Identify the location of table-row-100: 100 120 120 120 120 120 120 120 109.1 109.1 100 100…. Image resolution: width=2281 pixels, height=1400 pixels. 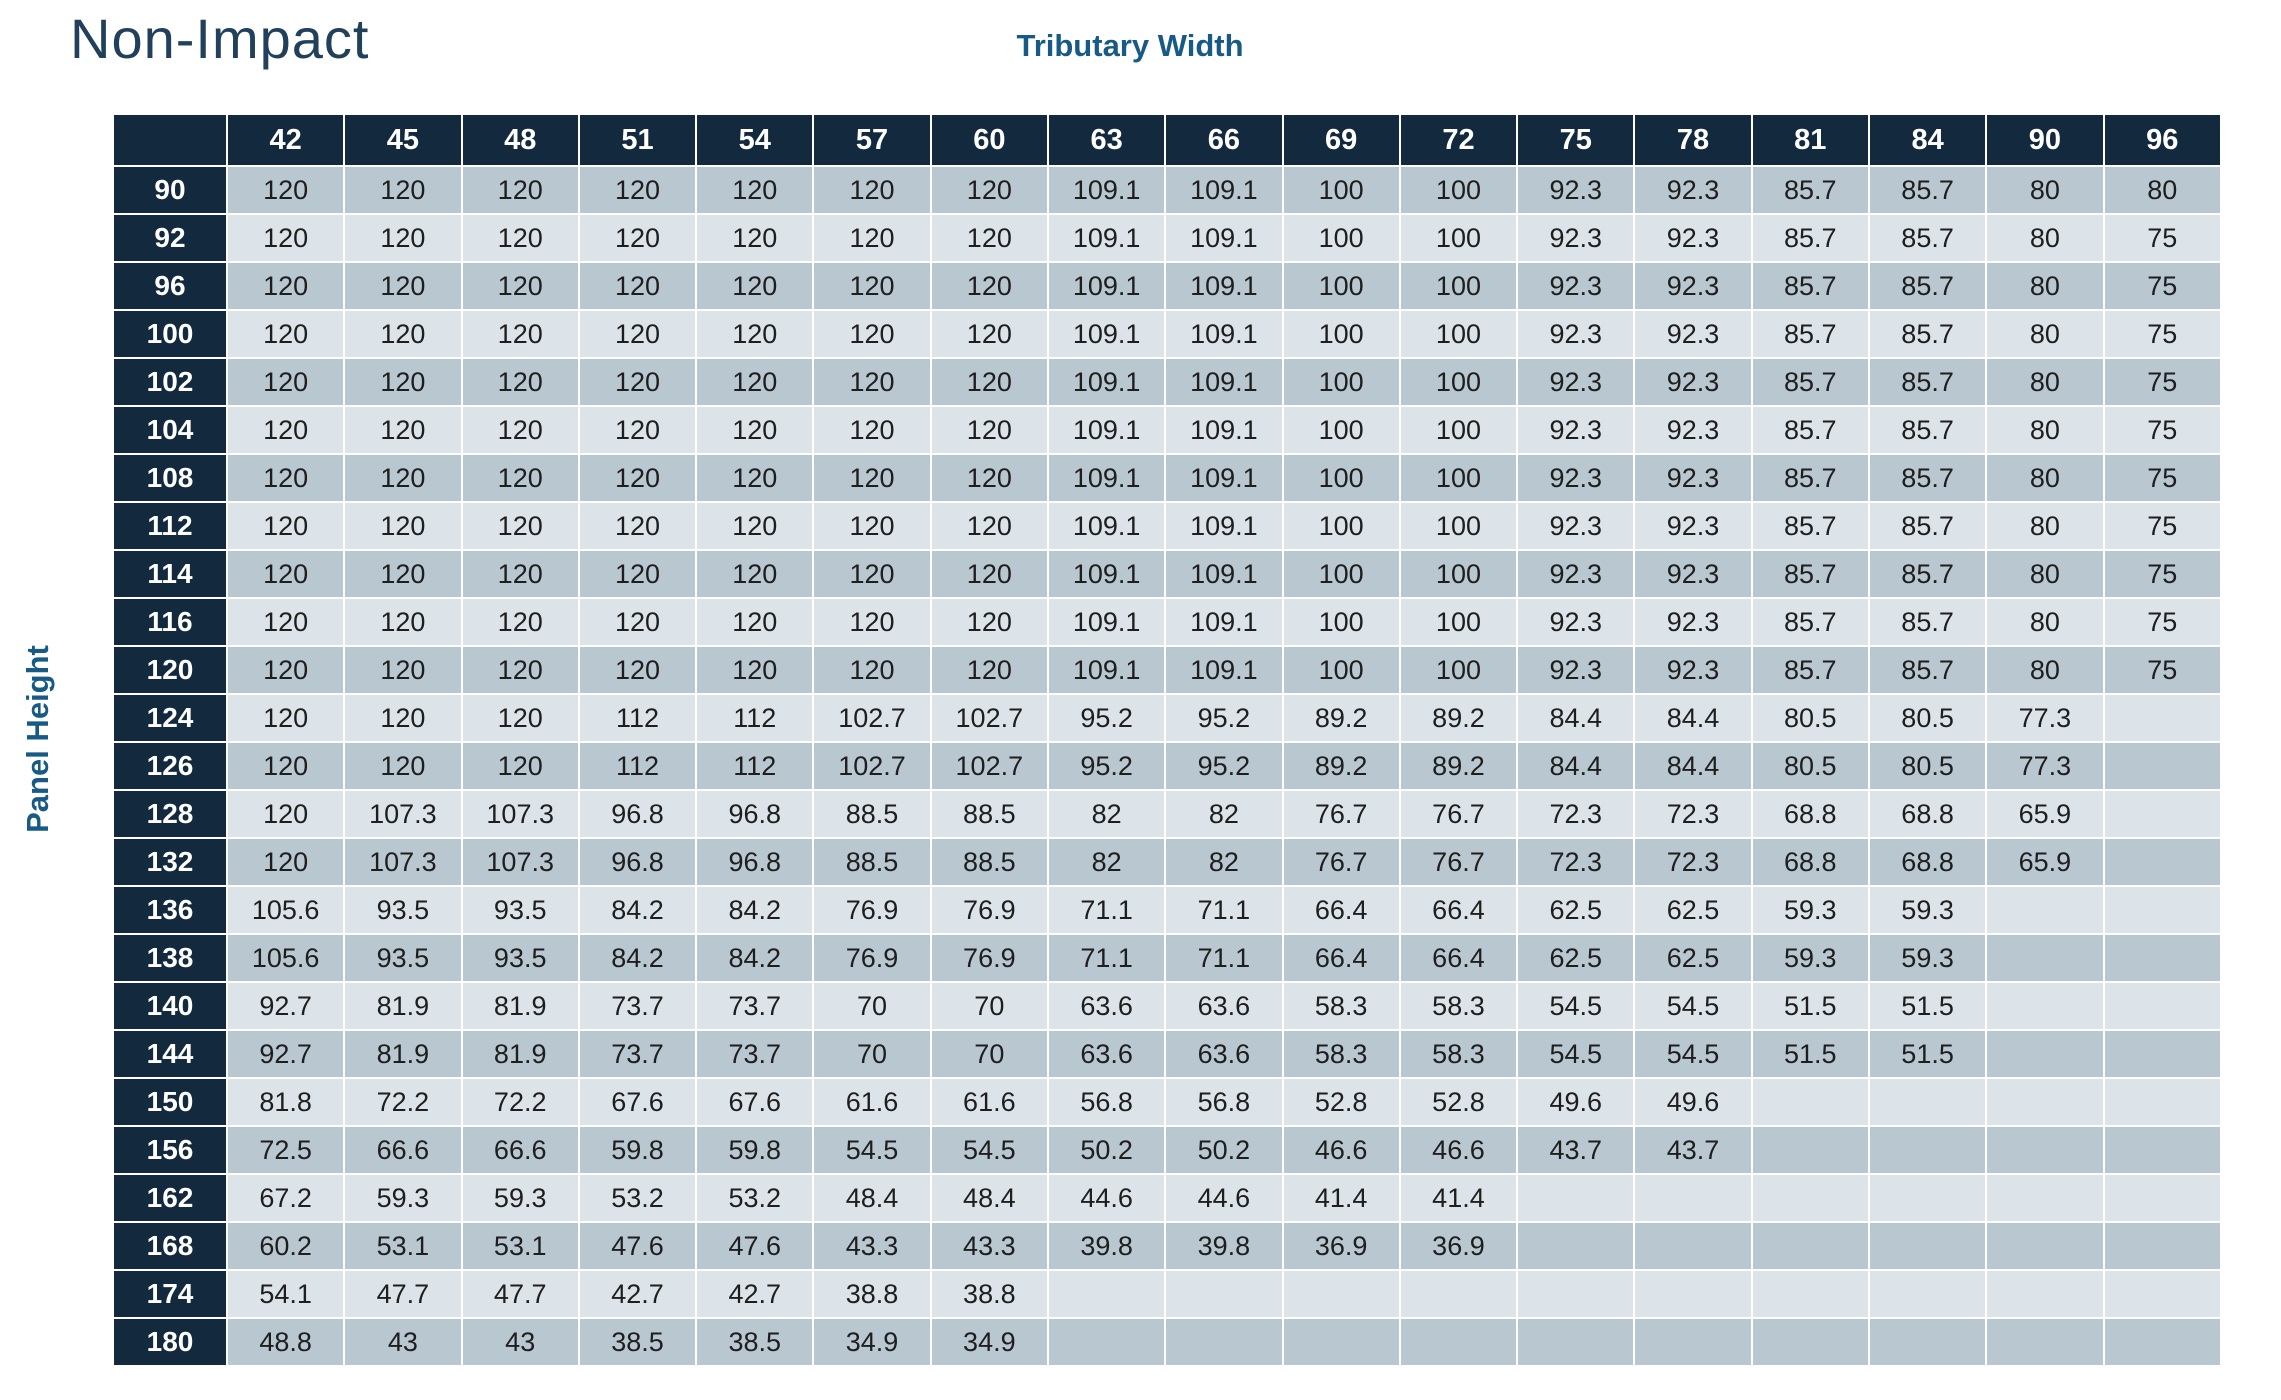
(1167, 334).